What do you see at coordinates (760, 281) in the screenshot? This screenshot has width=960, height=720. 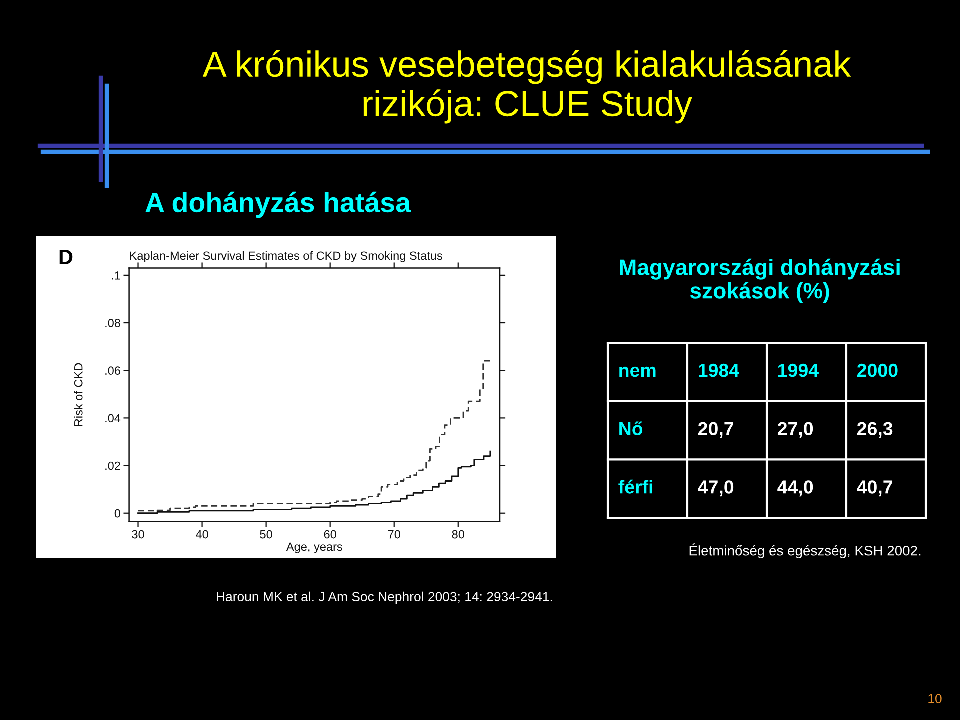 I see `text: Magyarországi dohányzási szokások (%)` at bounding box center [760, 281].